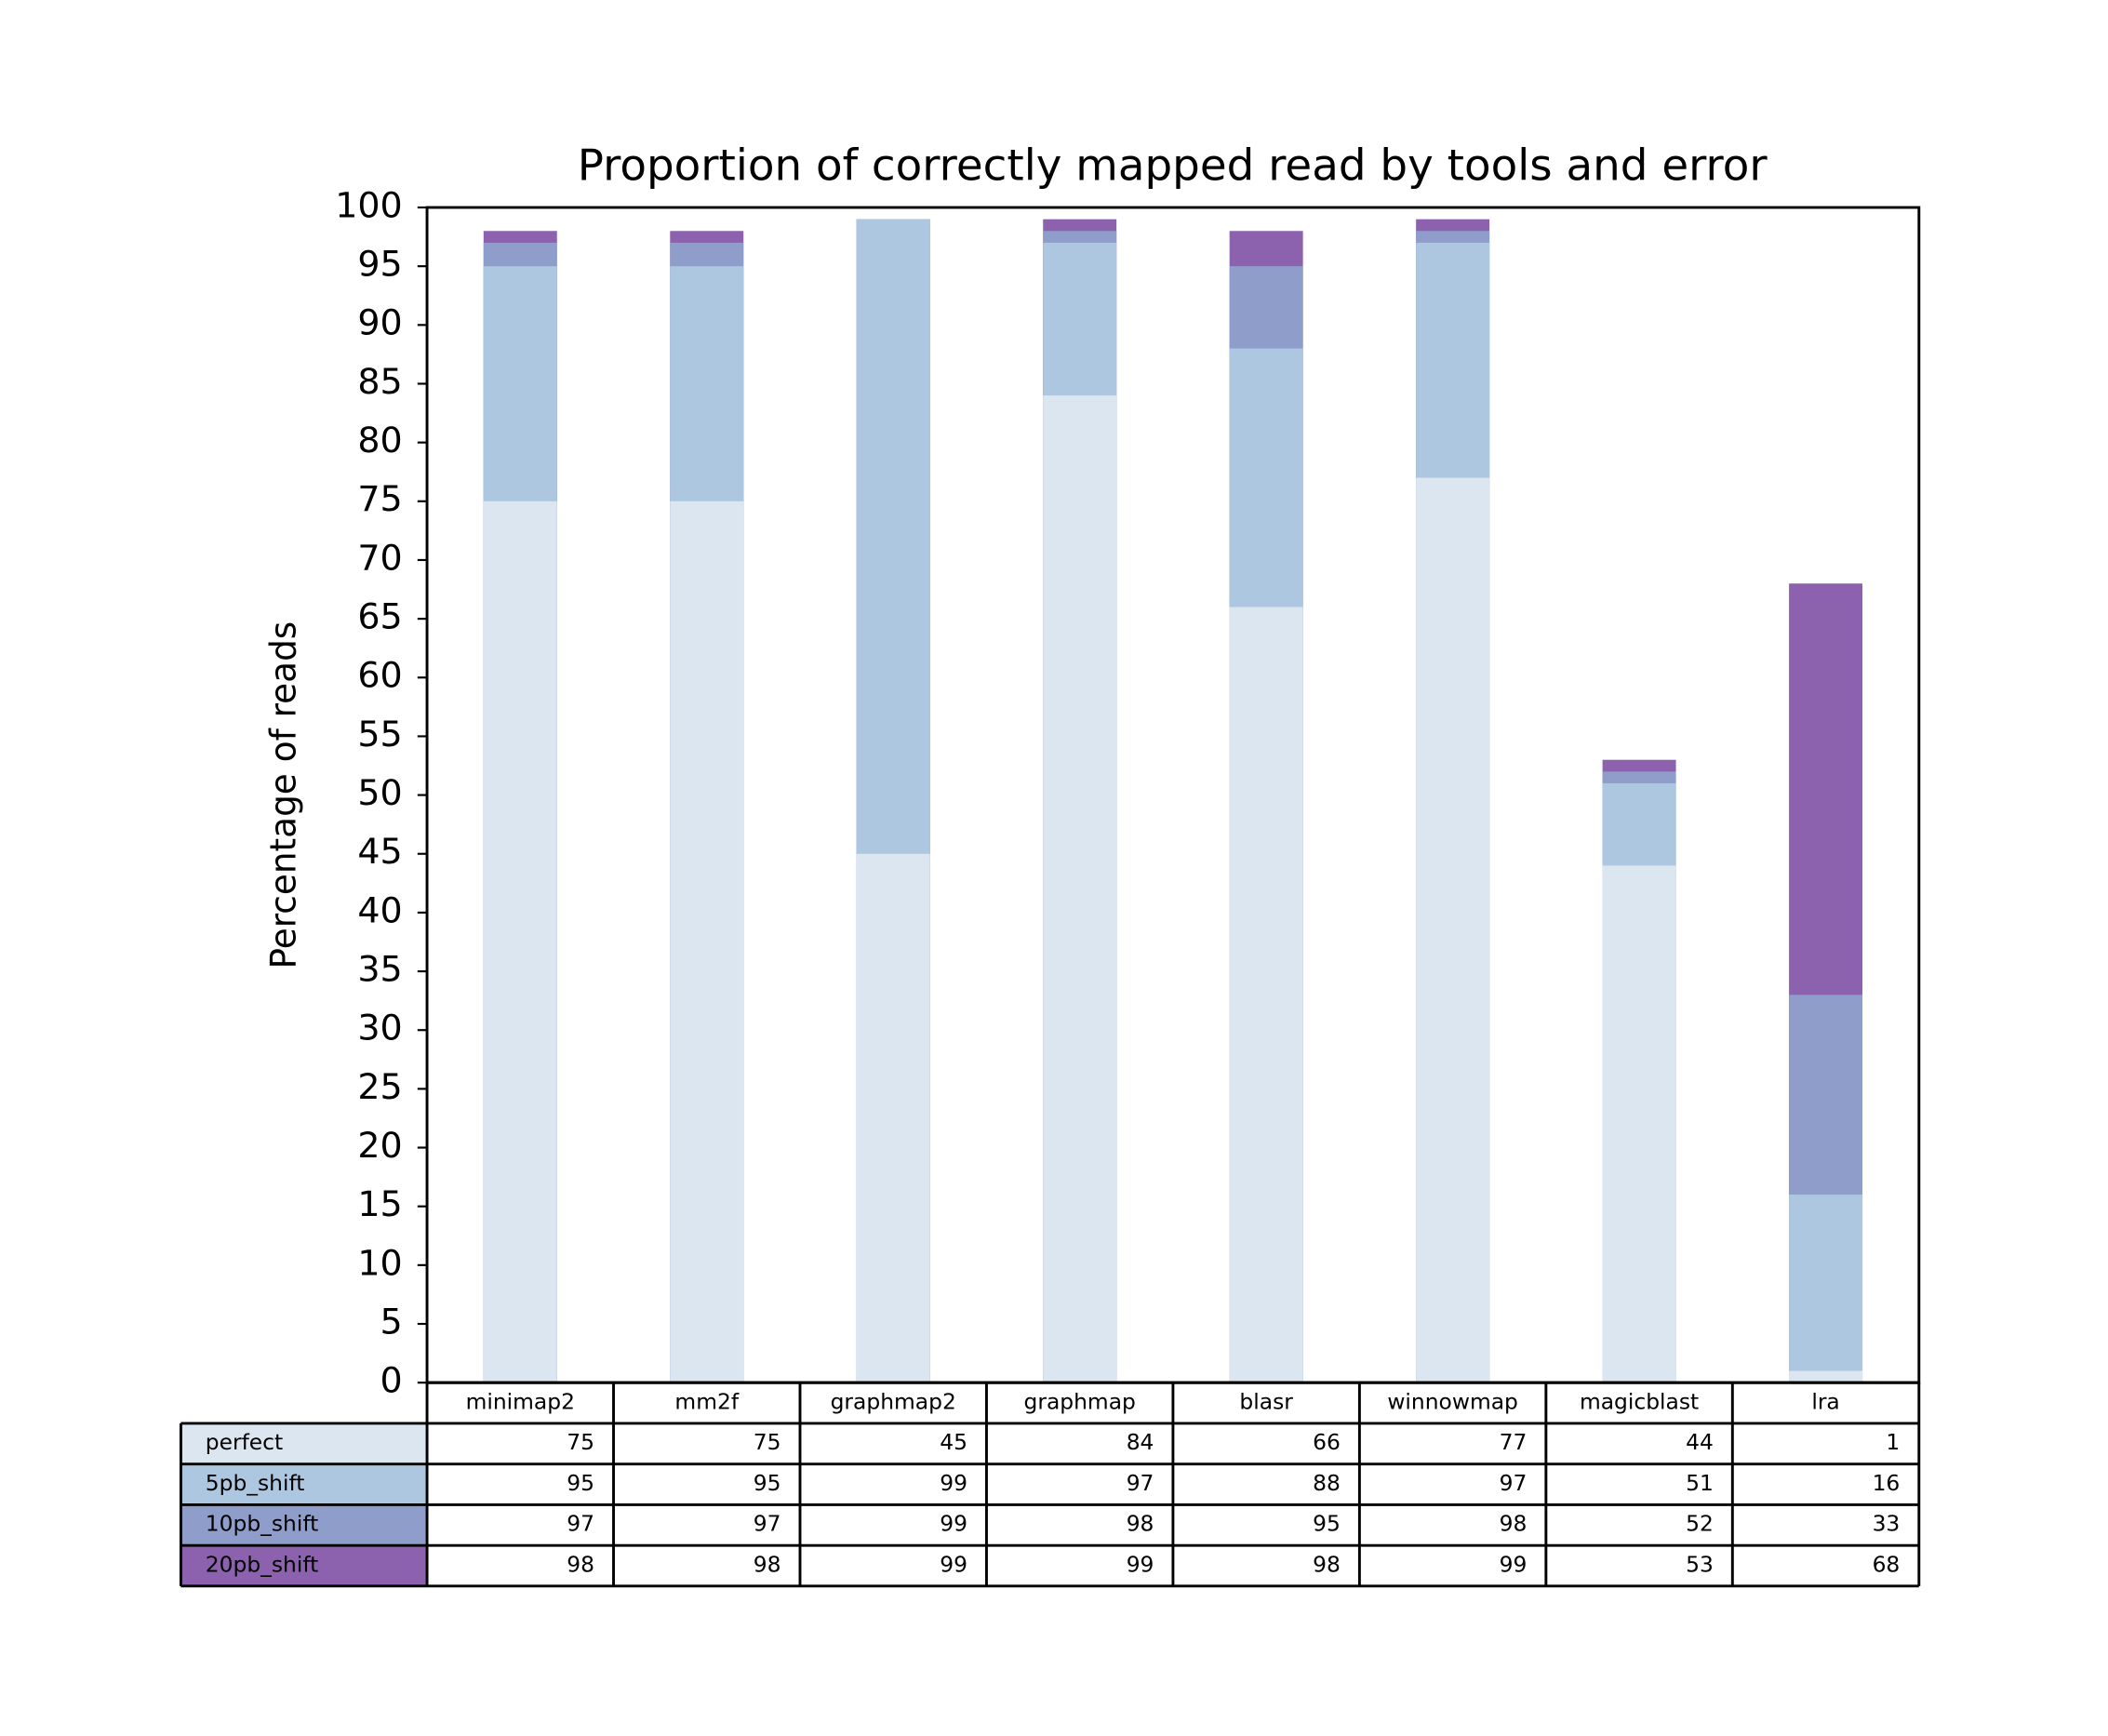 This screenshot has height=1736, width=2108. Describe the element at coordinates (1700, 1525) in the screenshot. I see `table-value: 52` at that location.